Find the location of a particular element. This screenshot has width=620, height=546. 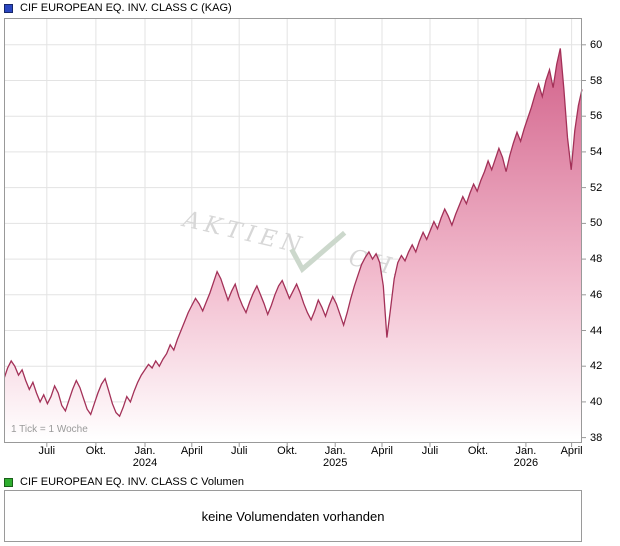

y-axis-label: 50 is located at coordinates (596, 223).